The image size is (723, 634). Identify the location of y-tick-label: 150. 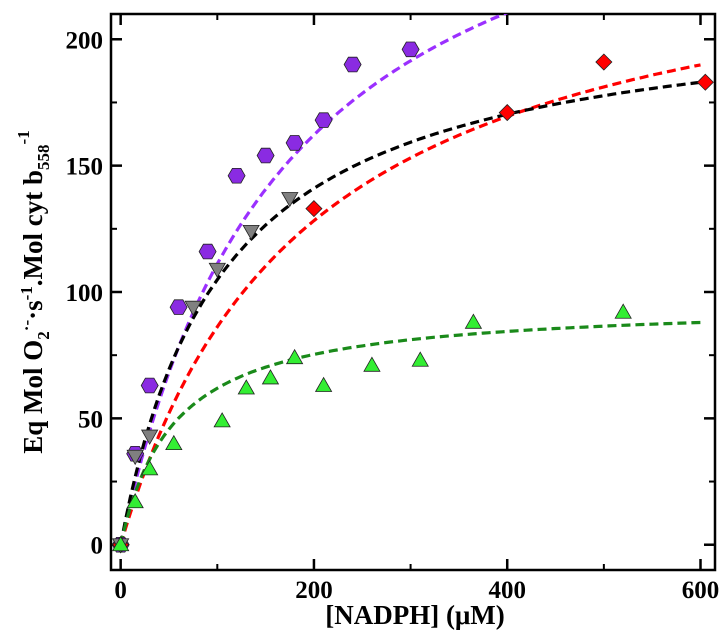
(85, 167).